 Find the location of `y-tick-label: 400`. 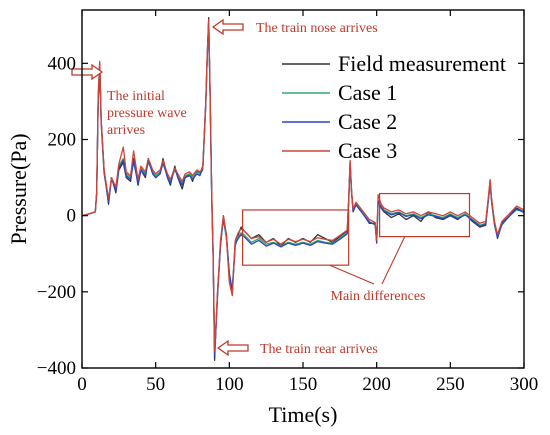

y-tick-label: 400 is located at coordinates (62, 63).